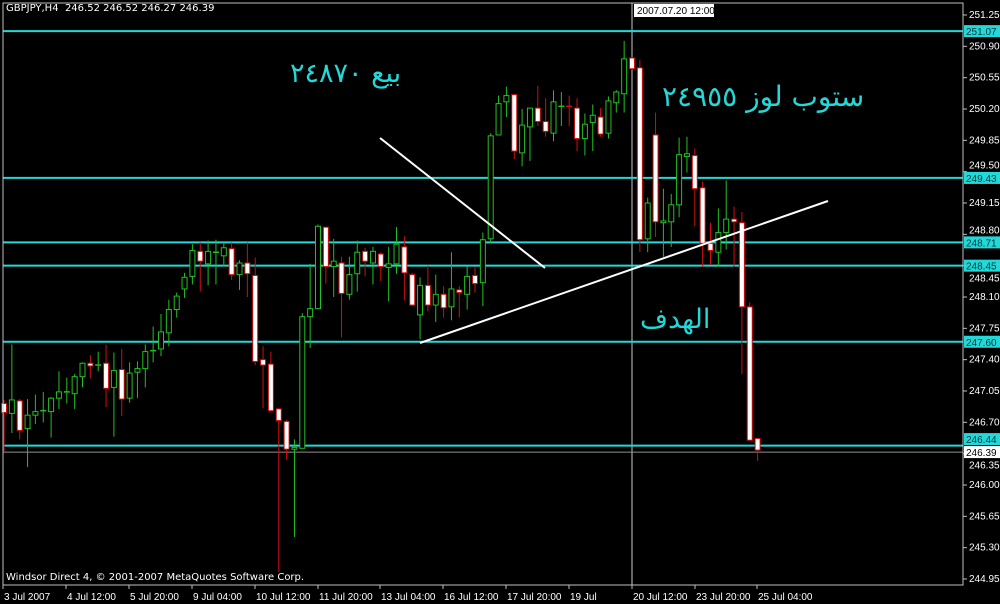 The width and height of the screenshot is (1000, 604). I want to click on y-tick-label: 251.25, so click(984, 15).